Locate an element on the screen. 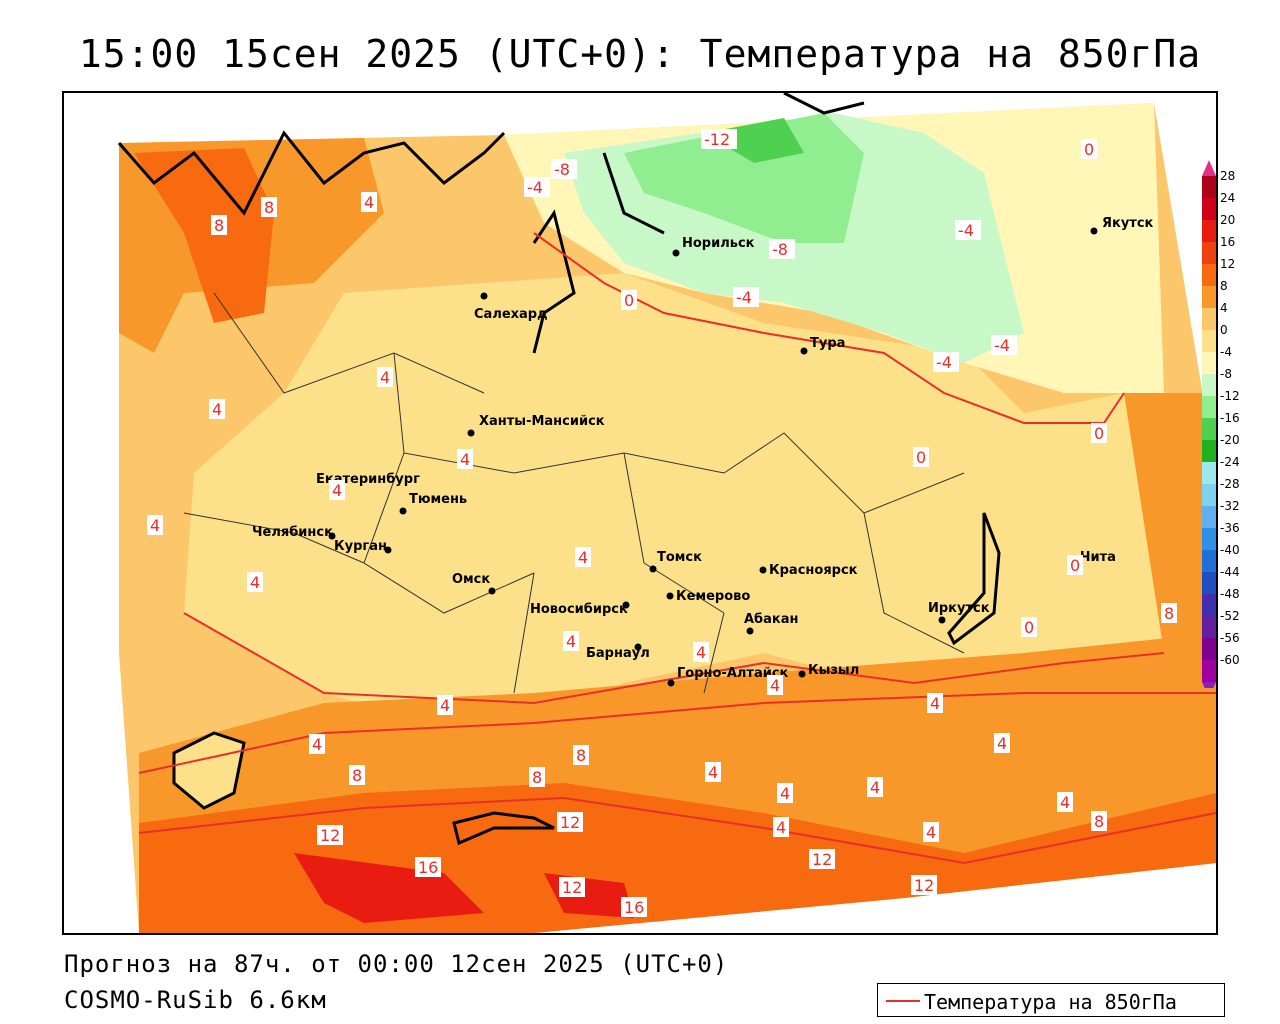 The width and height of the screenshot is (1280, 1024). city-label: Новосибирск is located at coordinates (579, 609).